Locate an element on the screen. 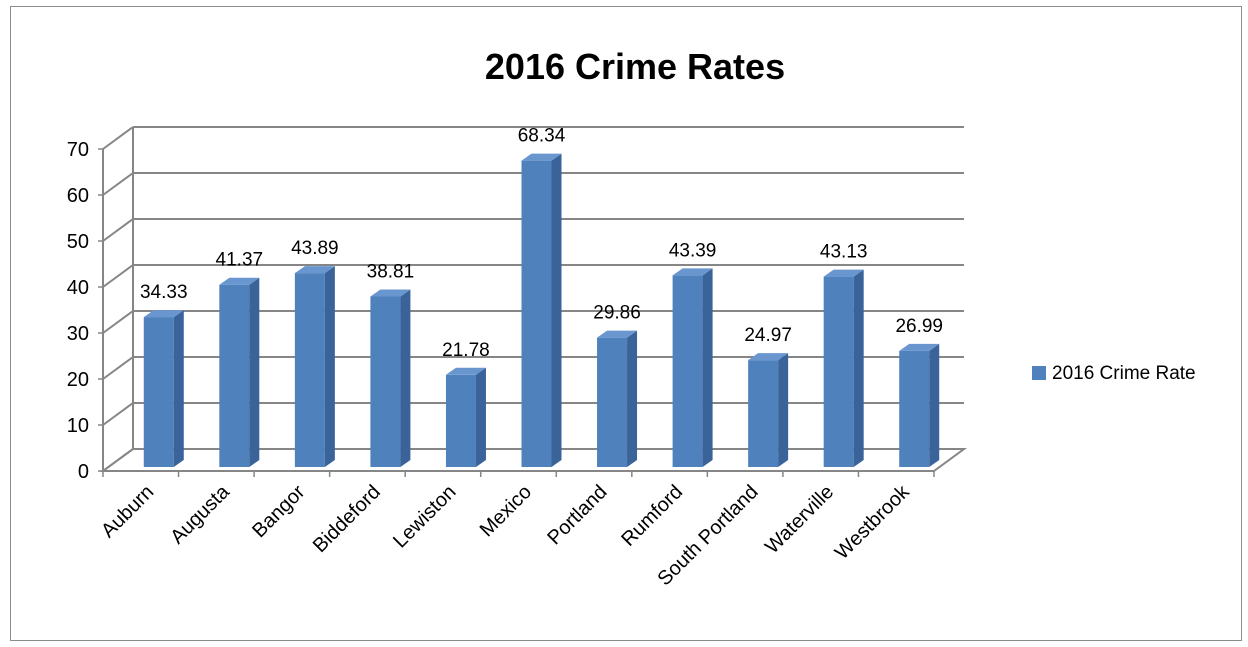 Image resolution: width=1248 pixels, height=647 pixels. y-tick-label: 60 is located at coordinates (78, 196).